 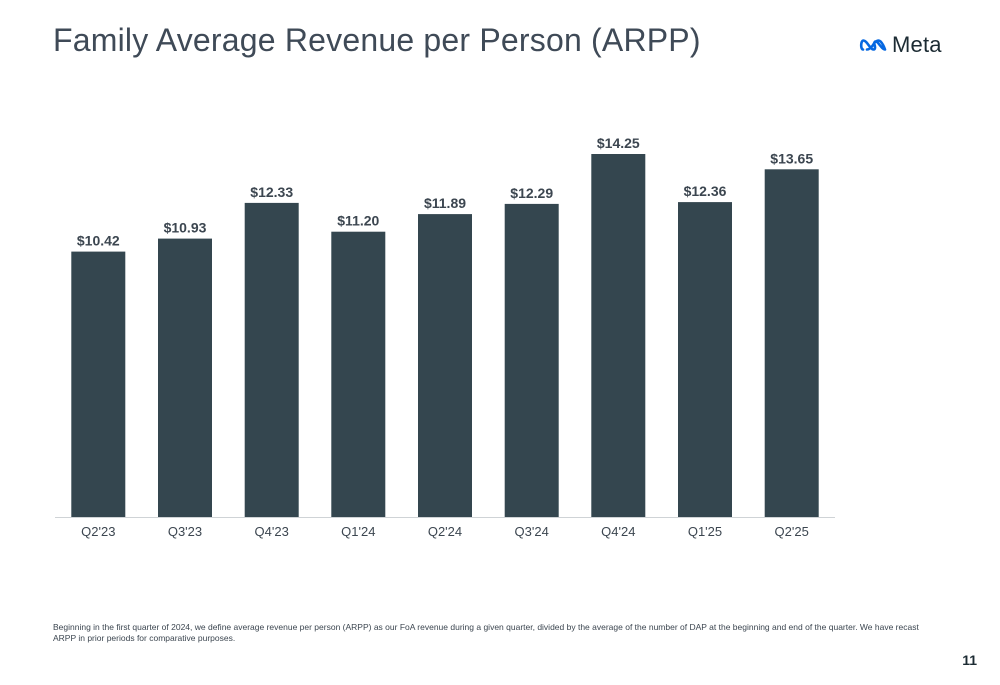 What do you see at coordinates (271, 192) in the screenshot?
I see `bar-value-label: $12.33` at bounding box center [271, 192].